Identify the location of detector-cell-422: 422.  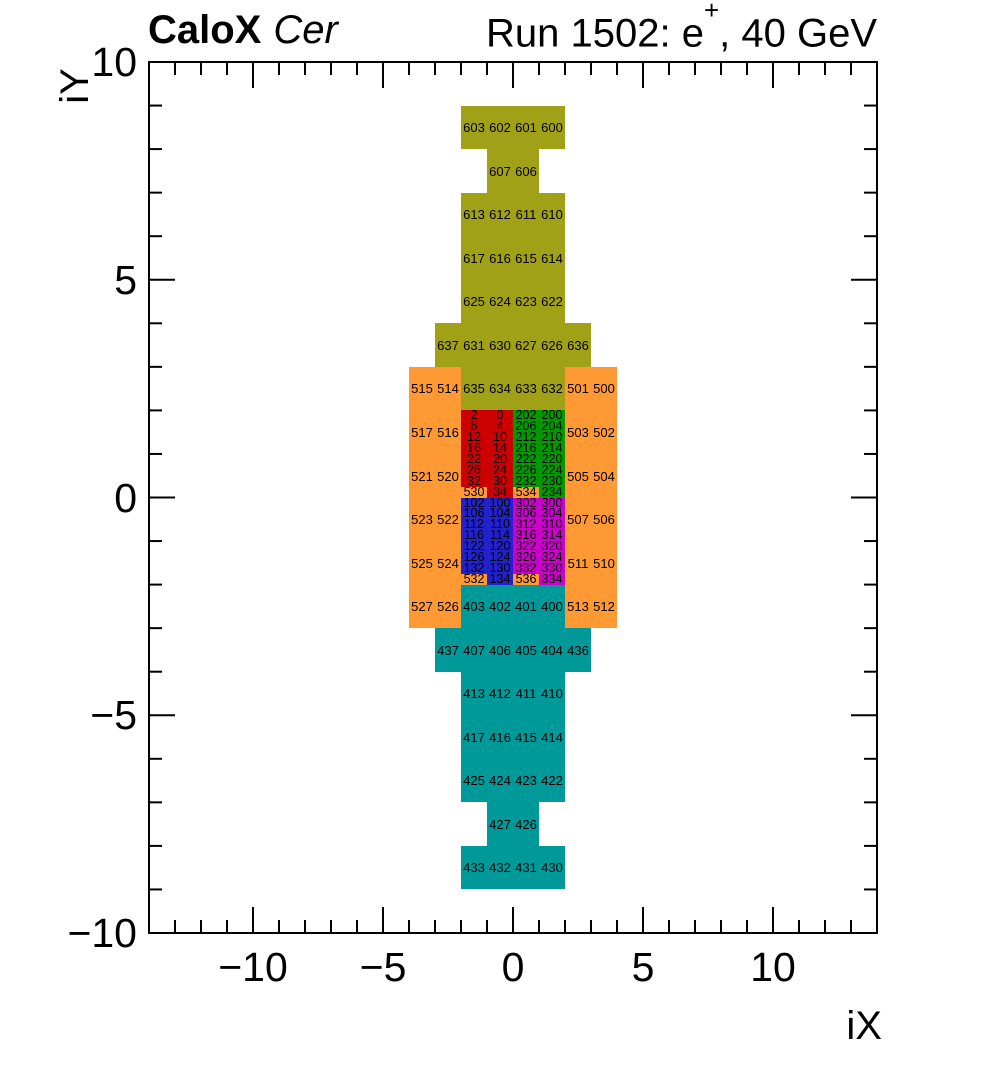
(552, 780).